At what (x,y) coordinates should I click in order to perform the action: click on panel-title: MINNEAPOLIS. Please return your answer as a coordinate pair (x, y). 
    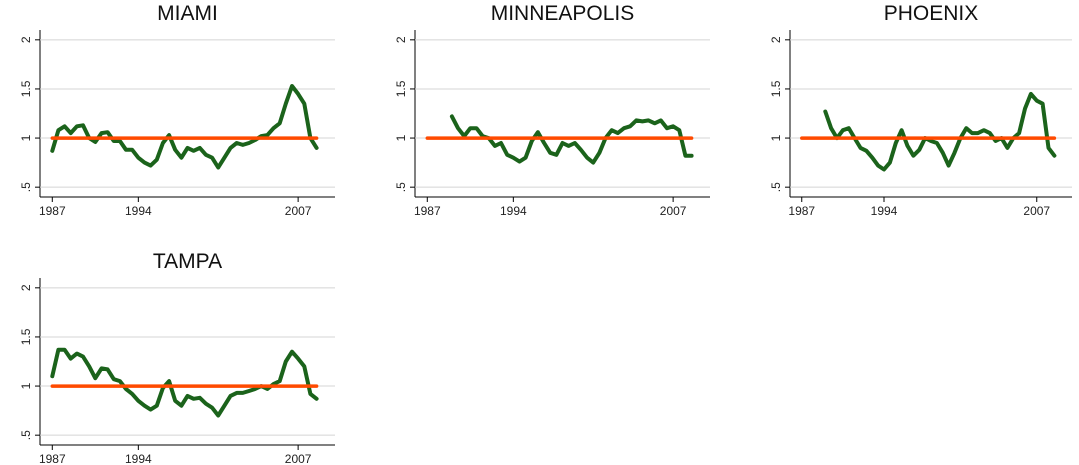
    Looking at the image, I should click on (563, 13).